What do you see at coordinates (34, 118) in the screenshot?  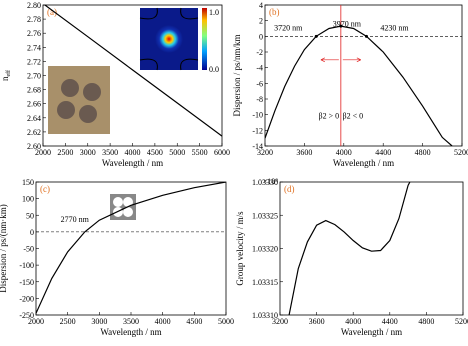 I see `y-tick-label: 2.64` at bounding box center [34, 118].